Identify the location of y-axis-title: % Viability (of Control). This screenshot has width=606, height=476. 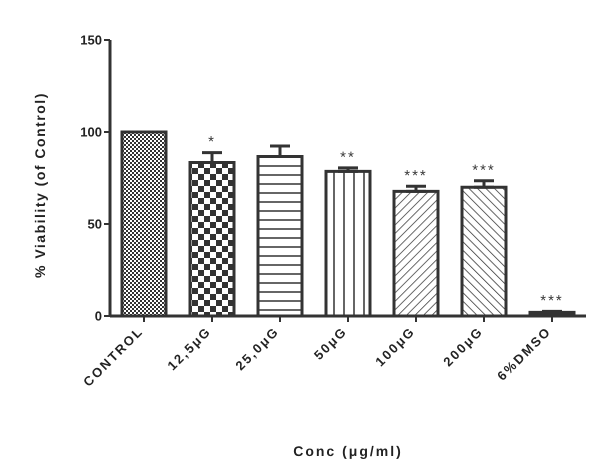
(40, 185).